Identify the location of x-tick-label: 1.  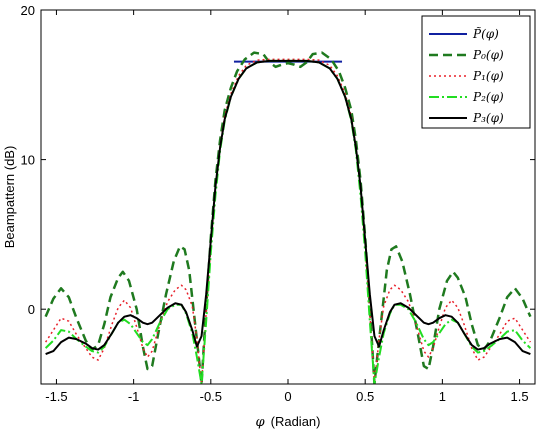
(442, 396).